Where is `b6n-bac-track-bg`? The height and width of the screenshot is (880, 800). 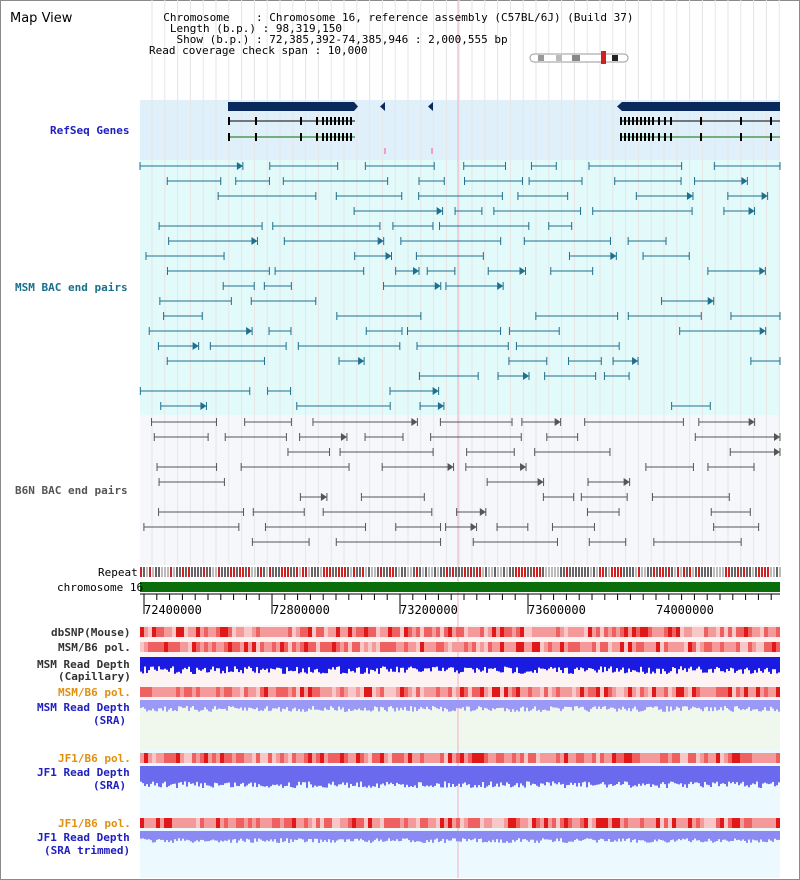 b6n-bac-track-bg is located at coordinates (460, 490).